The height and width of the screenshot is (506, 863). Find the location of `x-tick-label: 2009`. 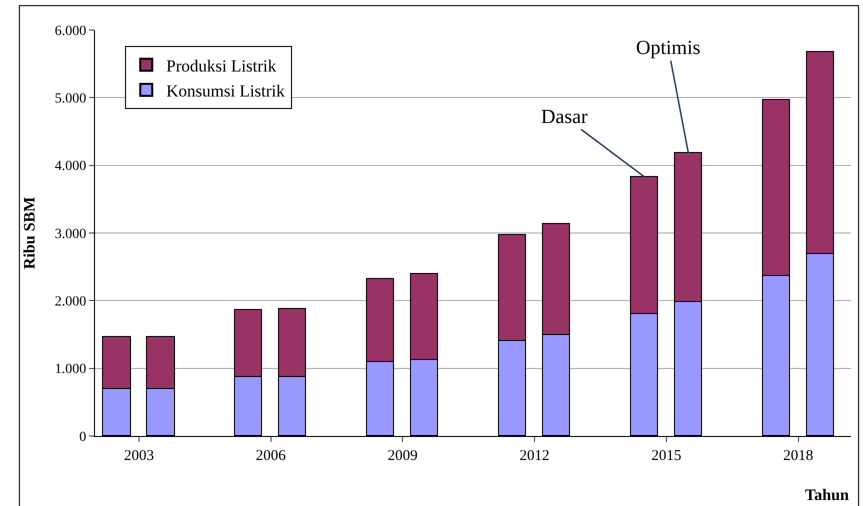

x-tick-label: 2009 is located at coordinates (403, 456).